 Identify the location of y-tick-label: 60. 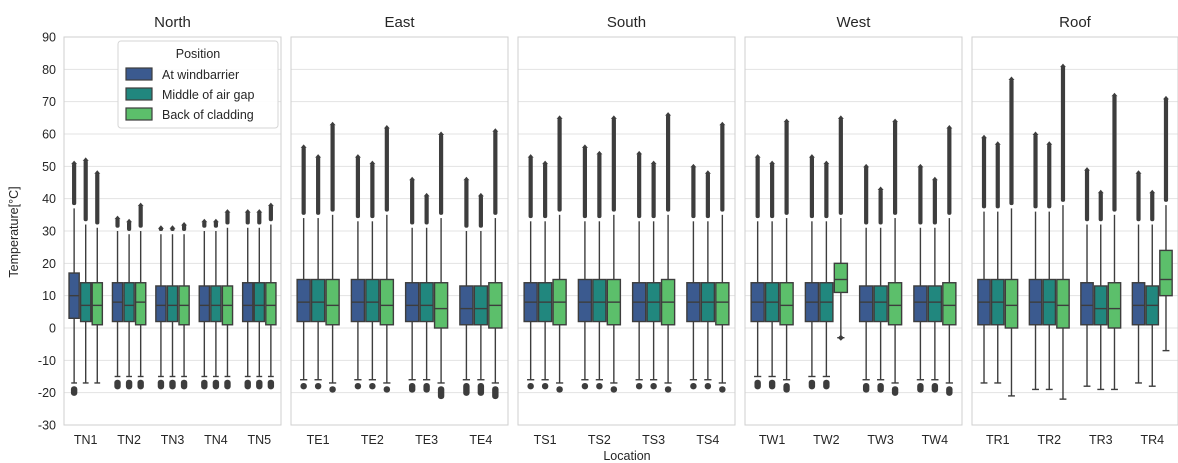
(49, 135).